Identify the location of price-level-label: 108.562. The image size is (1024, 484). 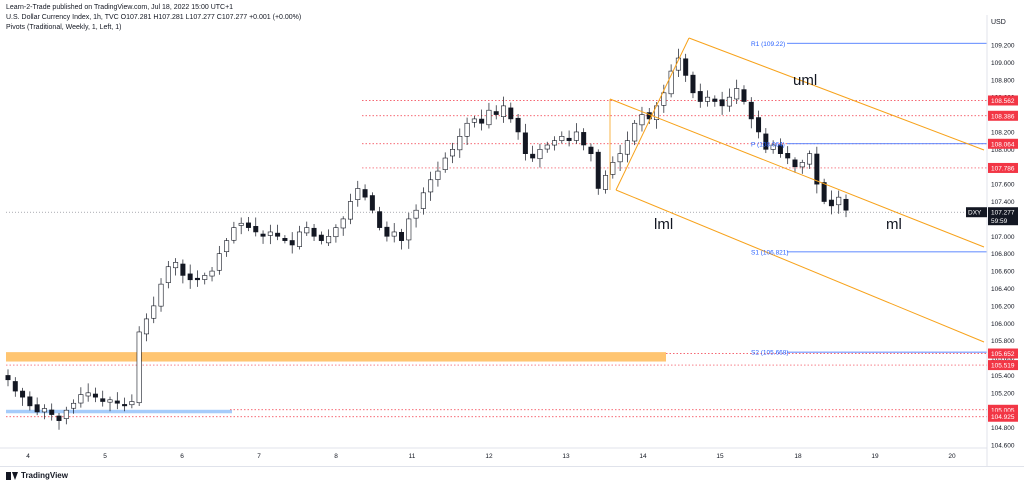
(1003, 101).